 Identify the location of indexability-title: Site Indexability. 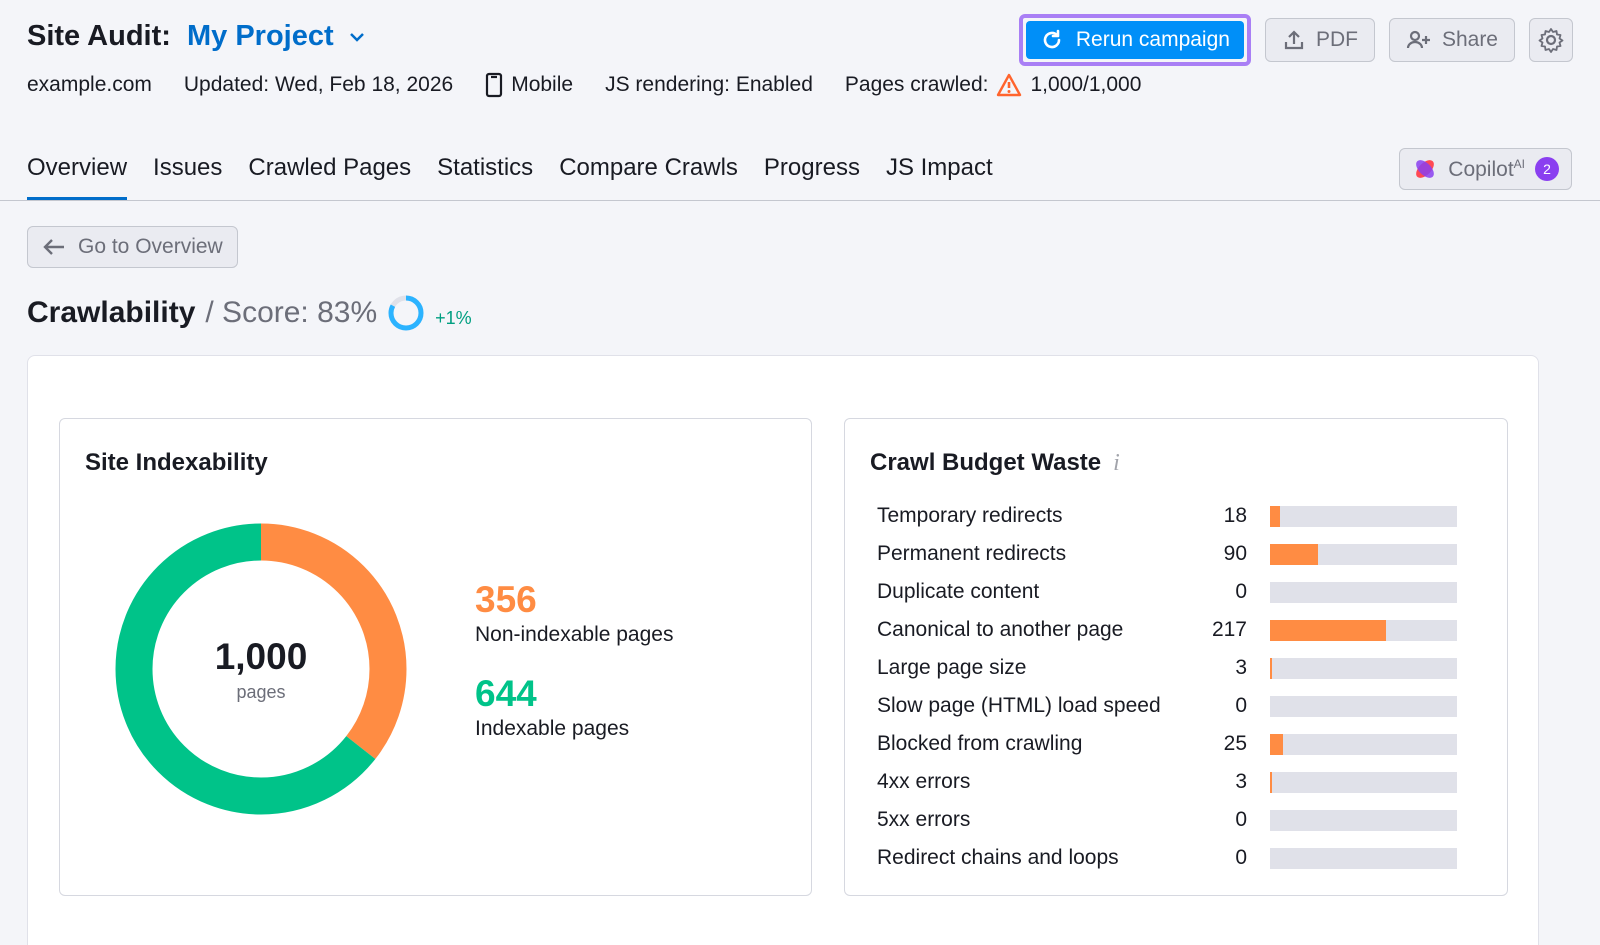
(176, 462).